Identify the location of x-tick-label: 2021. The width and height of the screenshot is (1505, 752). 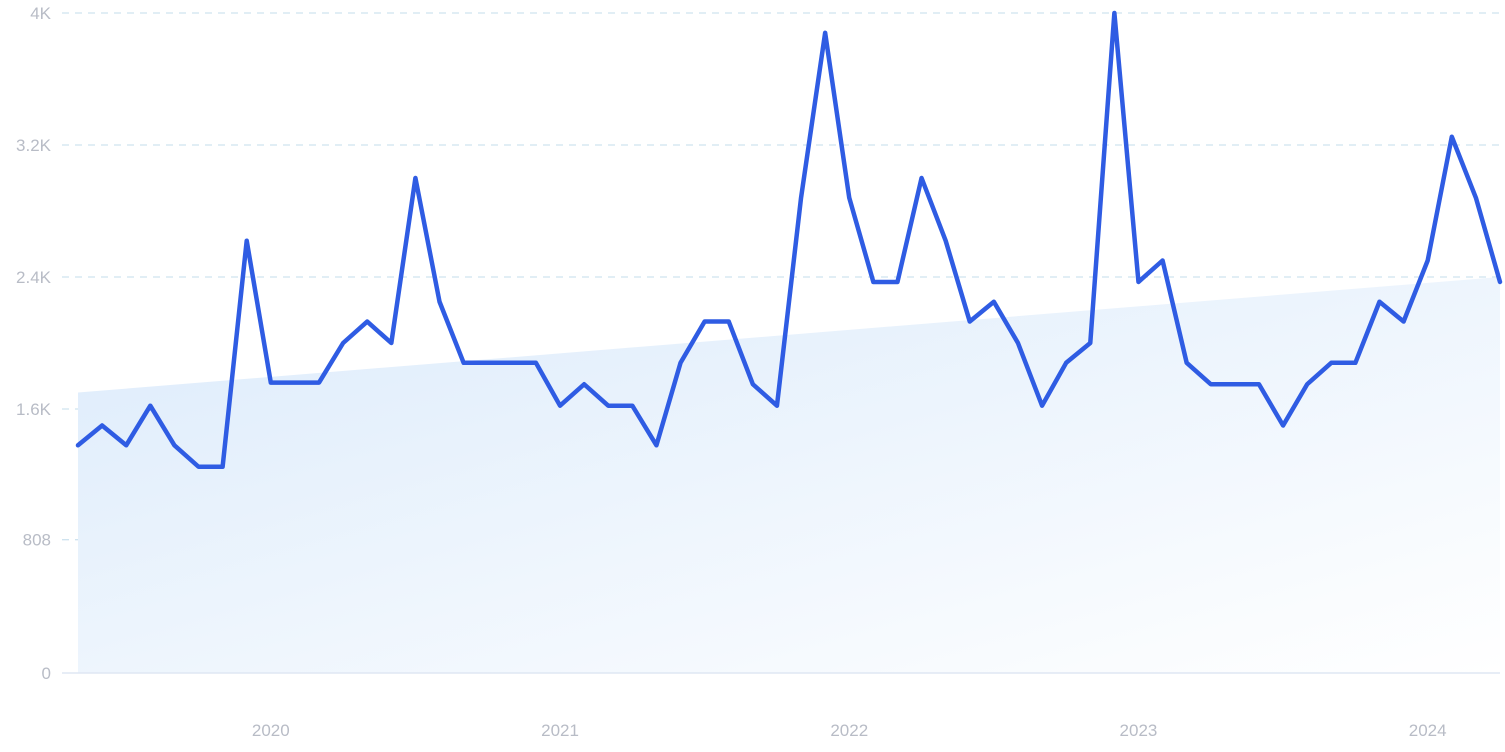
(560, 730).